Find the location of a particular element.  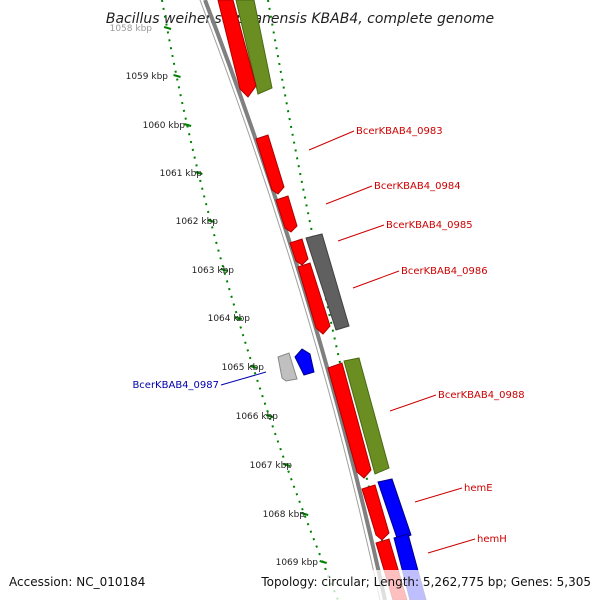

tick-label-1063: 1063 kbp is located at coordinates (213, 271).